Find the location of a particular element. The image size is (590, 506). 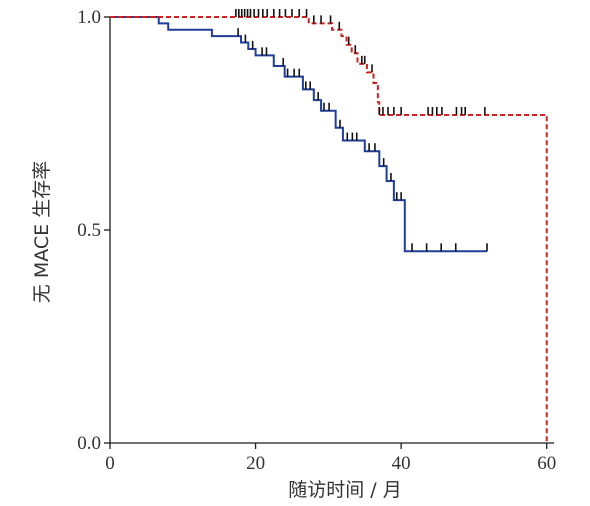

x-tick-label: 40 is located at coordinates (401, 463).